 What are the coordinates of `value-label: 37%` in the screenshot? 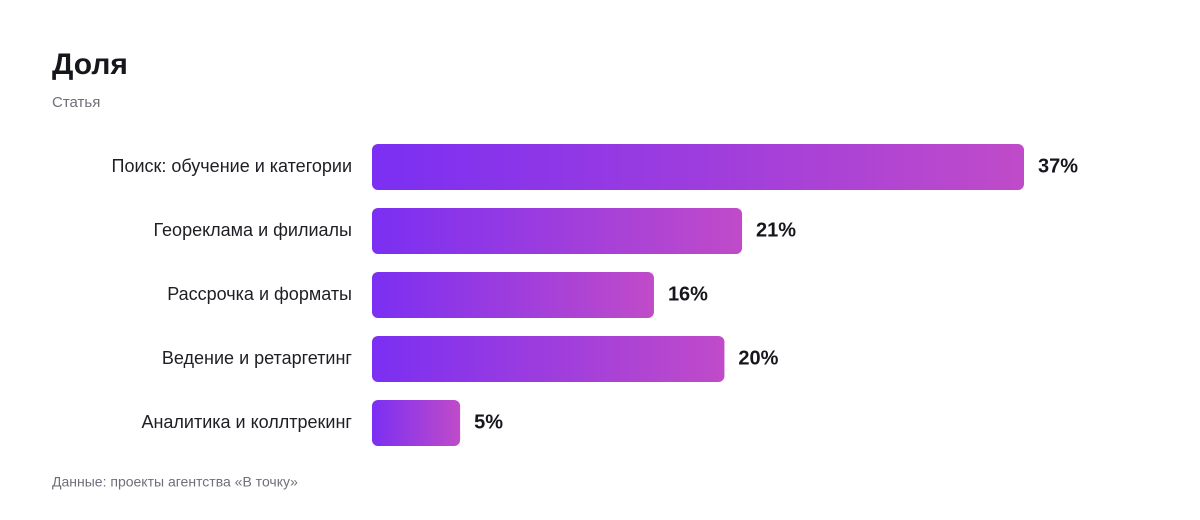 It's located at (1058, 166).